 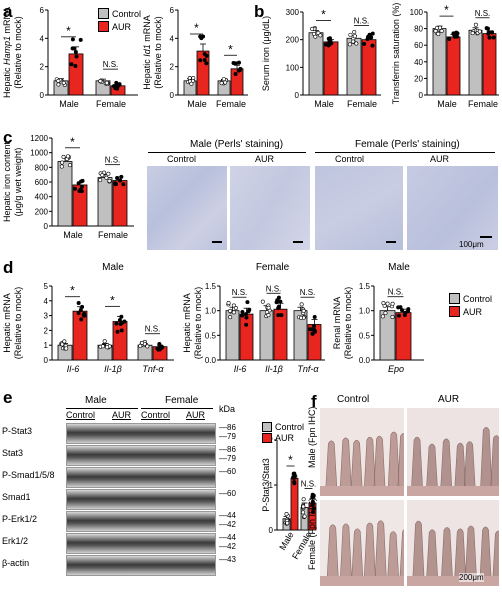 I want to click on ihc-scalebar-label: 200μm, so click(x=471, y=577).